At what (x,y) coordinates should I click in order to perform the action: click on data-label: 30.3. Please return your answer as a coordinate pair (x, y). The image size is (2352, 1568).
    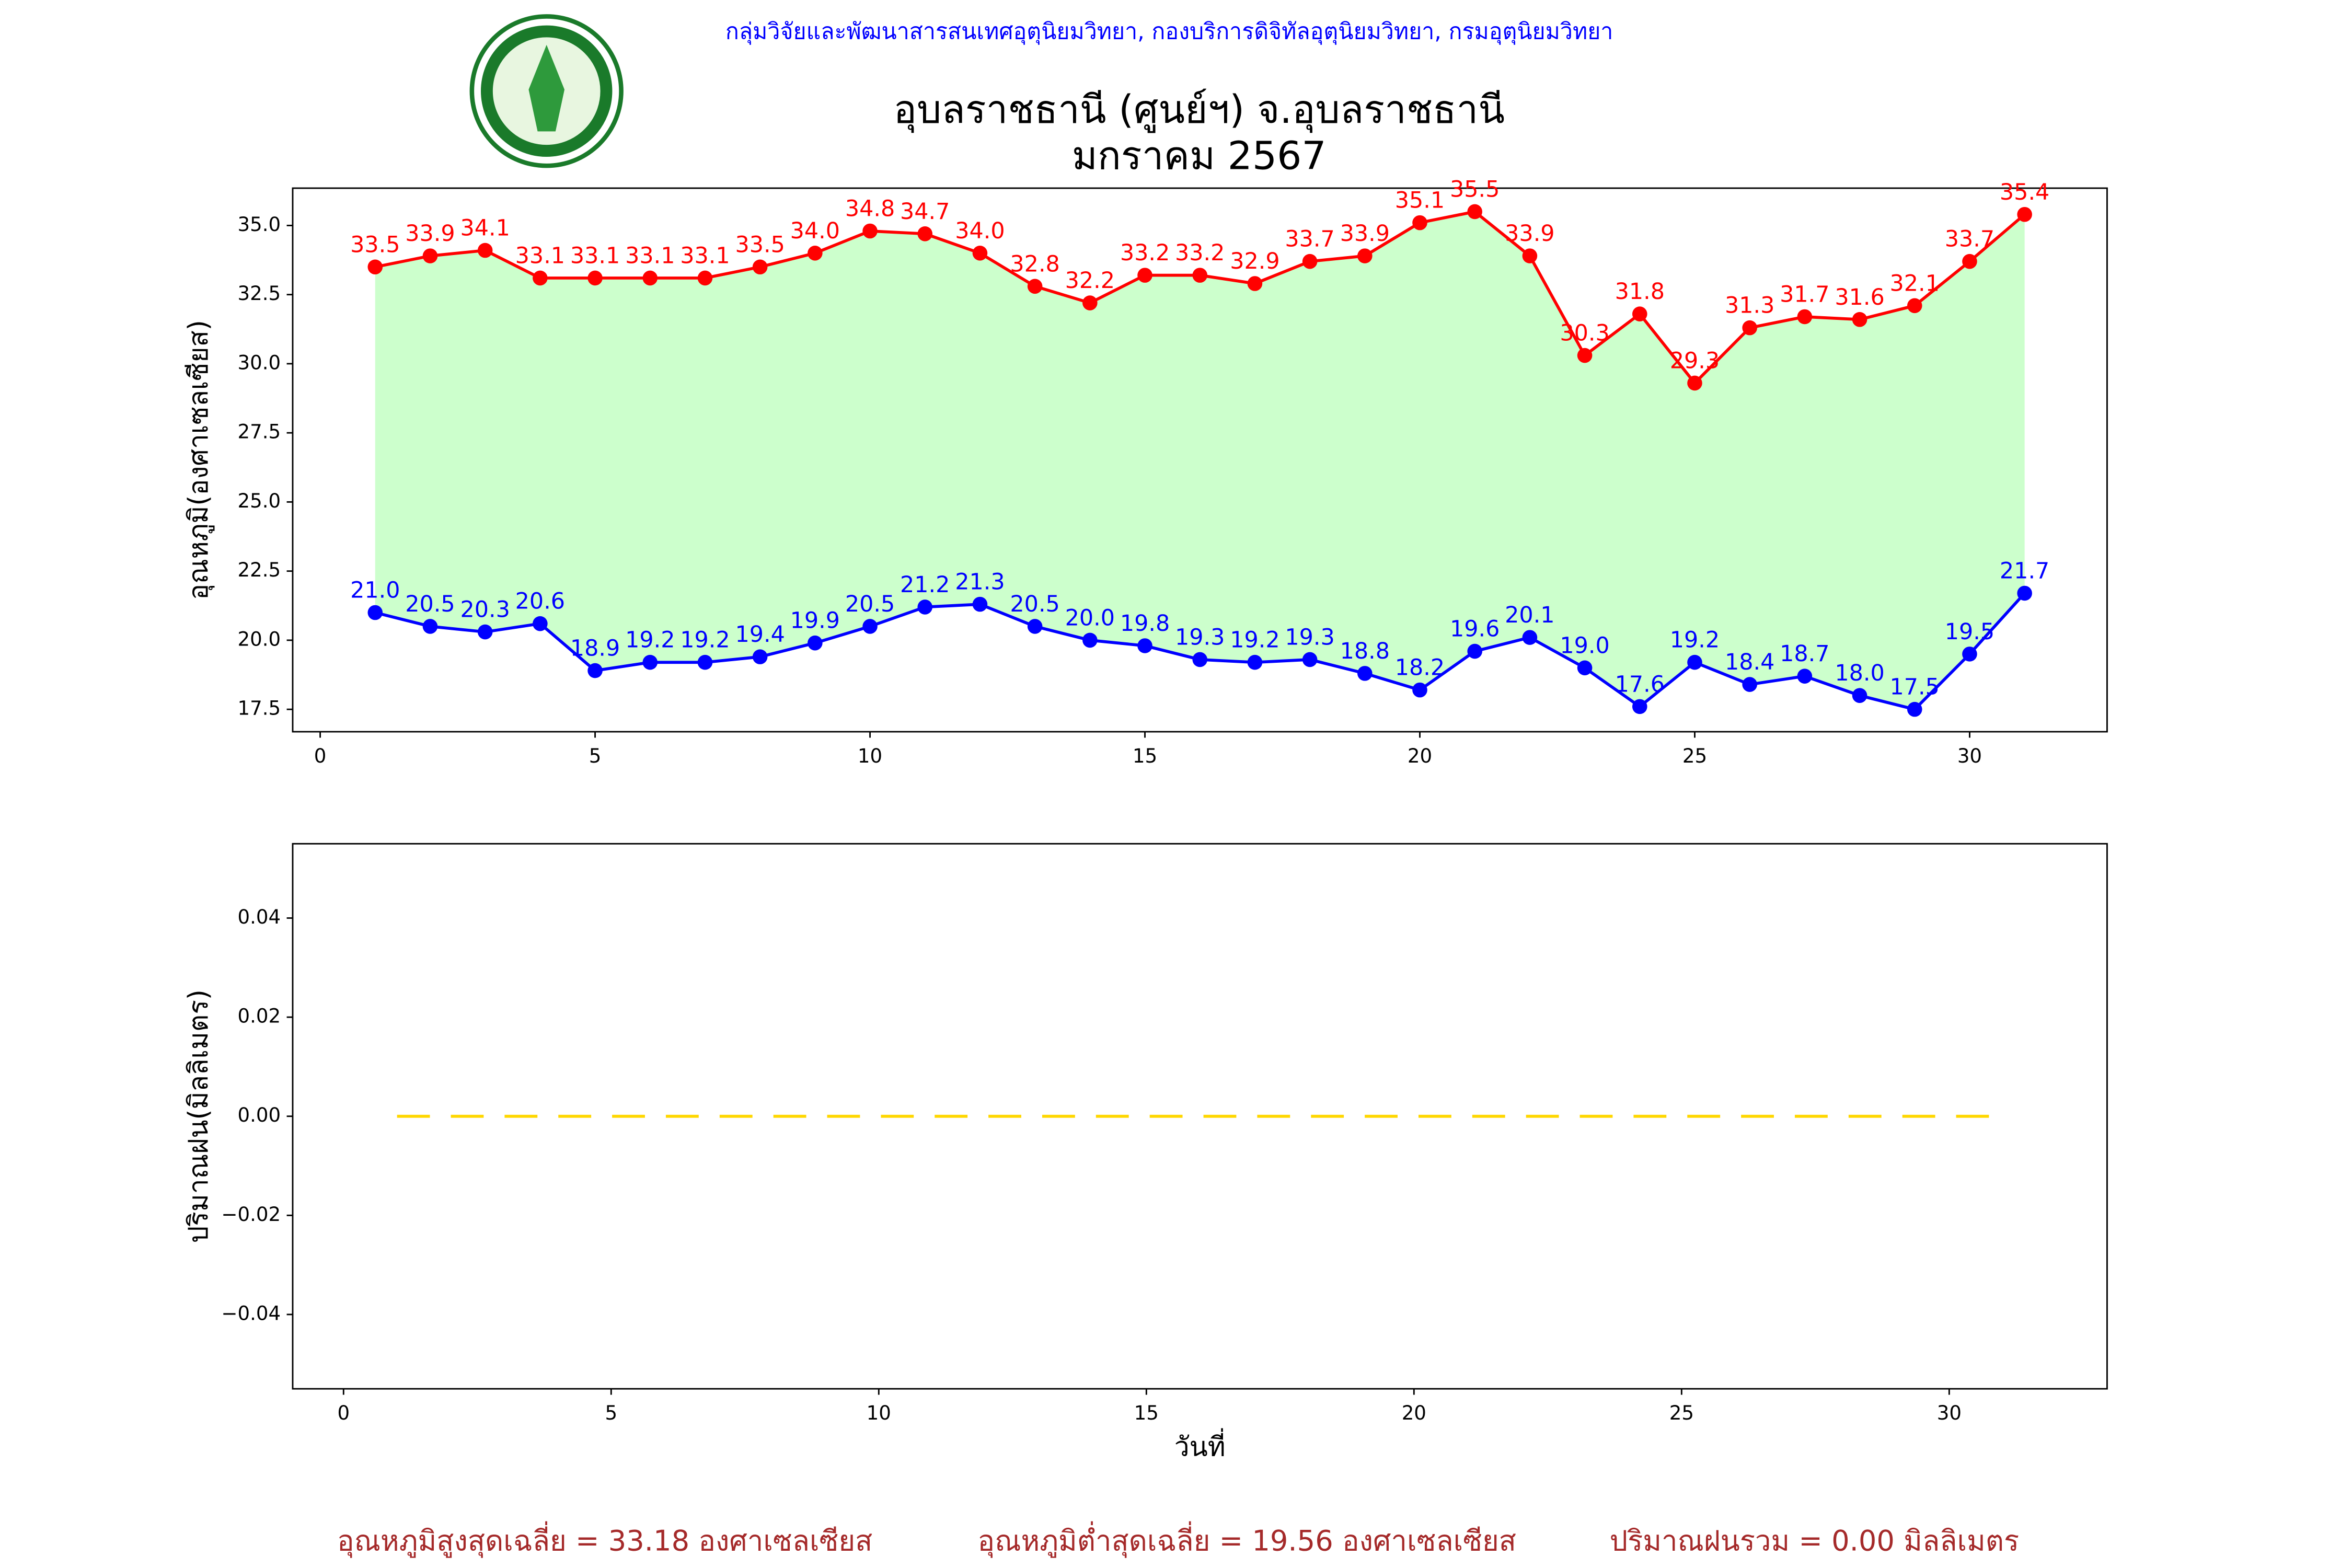
    Looking at the image, I should click on (1584, 333).